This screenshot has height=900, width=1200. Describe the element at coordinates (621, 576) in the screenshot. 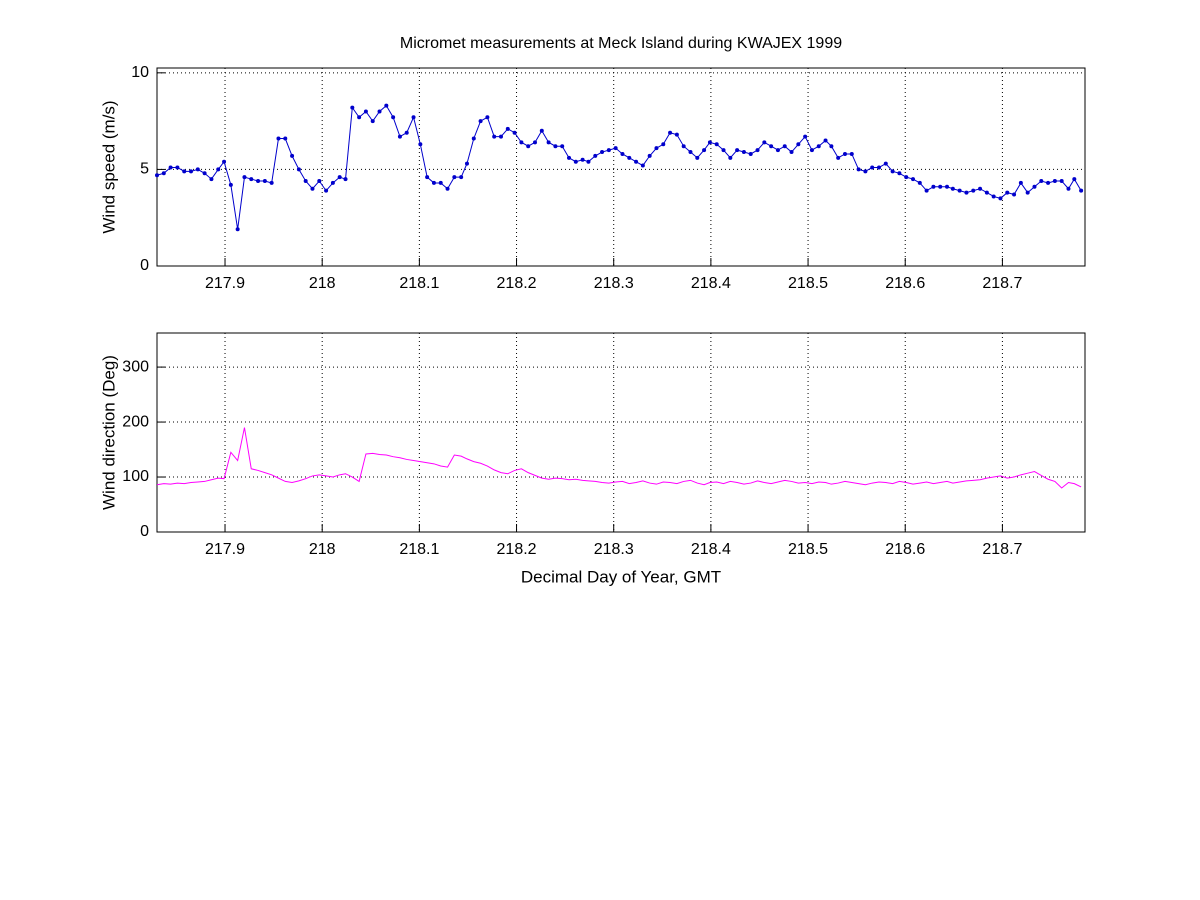

I see `x-axis-label: Decimal Day of Year, GMT` at that location.